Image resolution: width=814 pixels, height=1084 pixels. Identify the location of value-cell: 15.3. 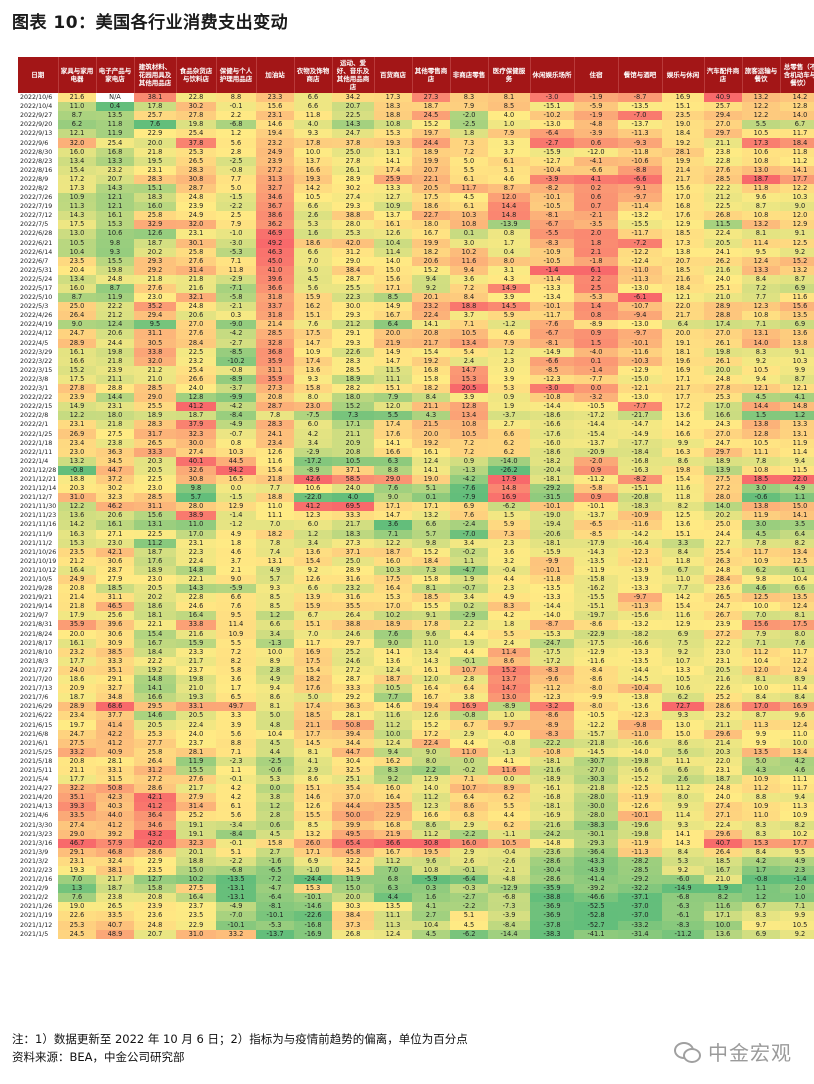
(761, 843).